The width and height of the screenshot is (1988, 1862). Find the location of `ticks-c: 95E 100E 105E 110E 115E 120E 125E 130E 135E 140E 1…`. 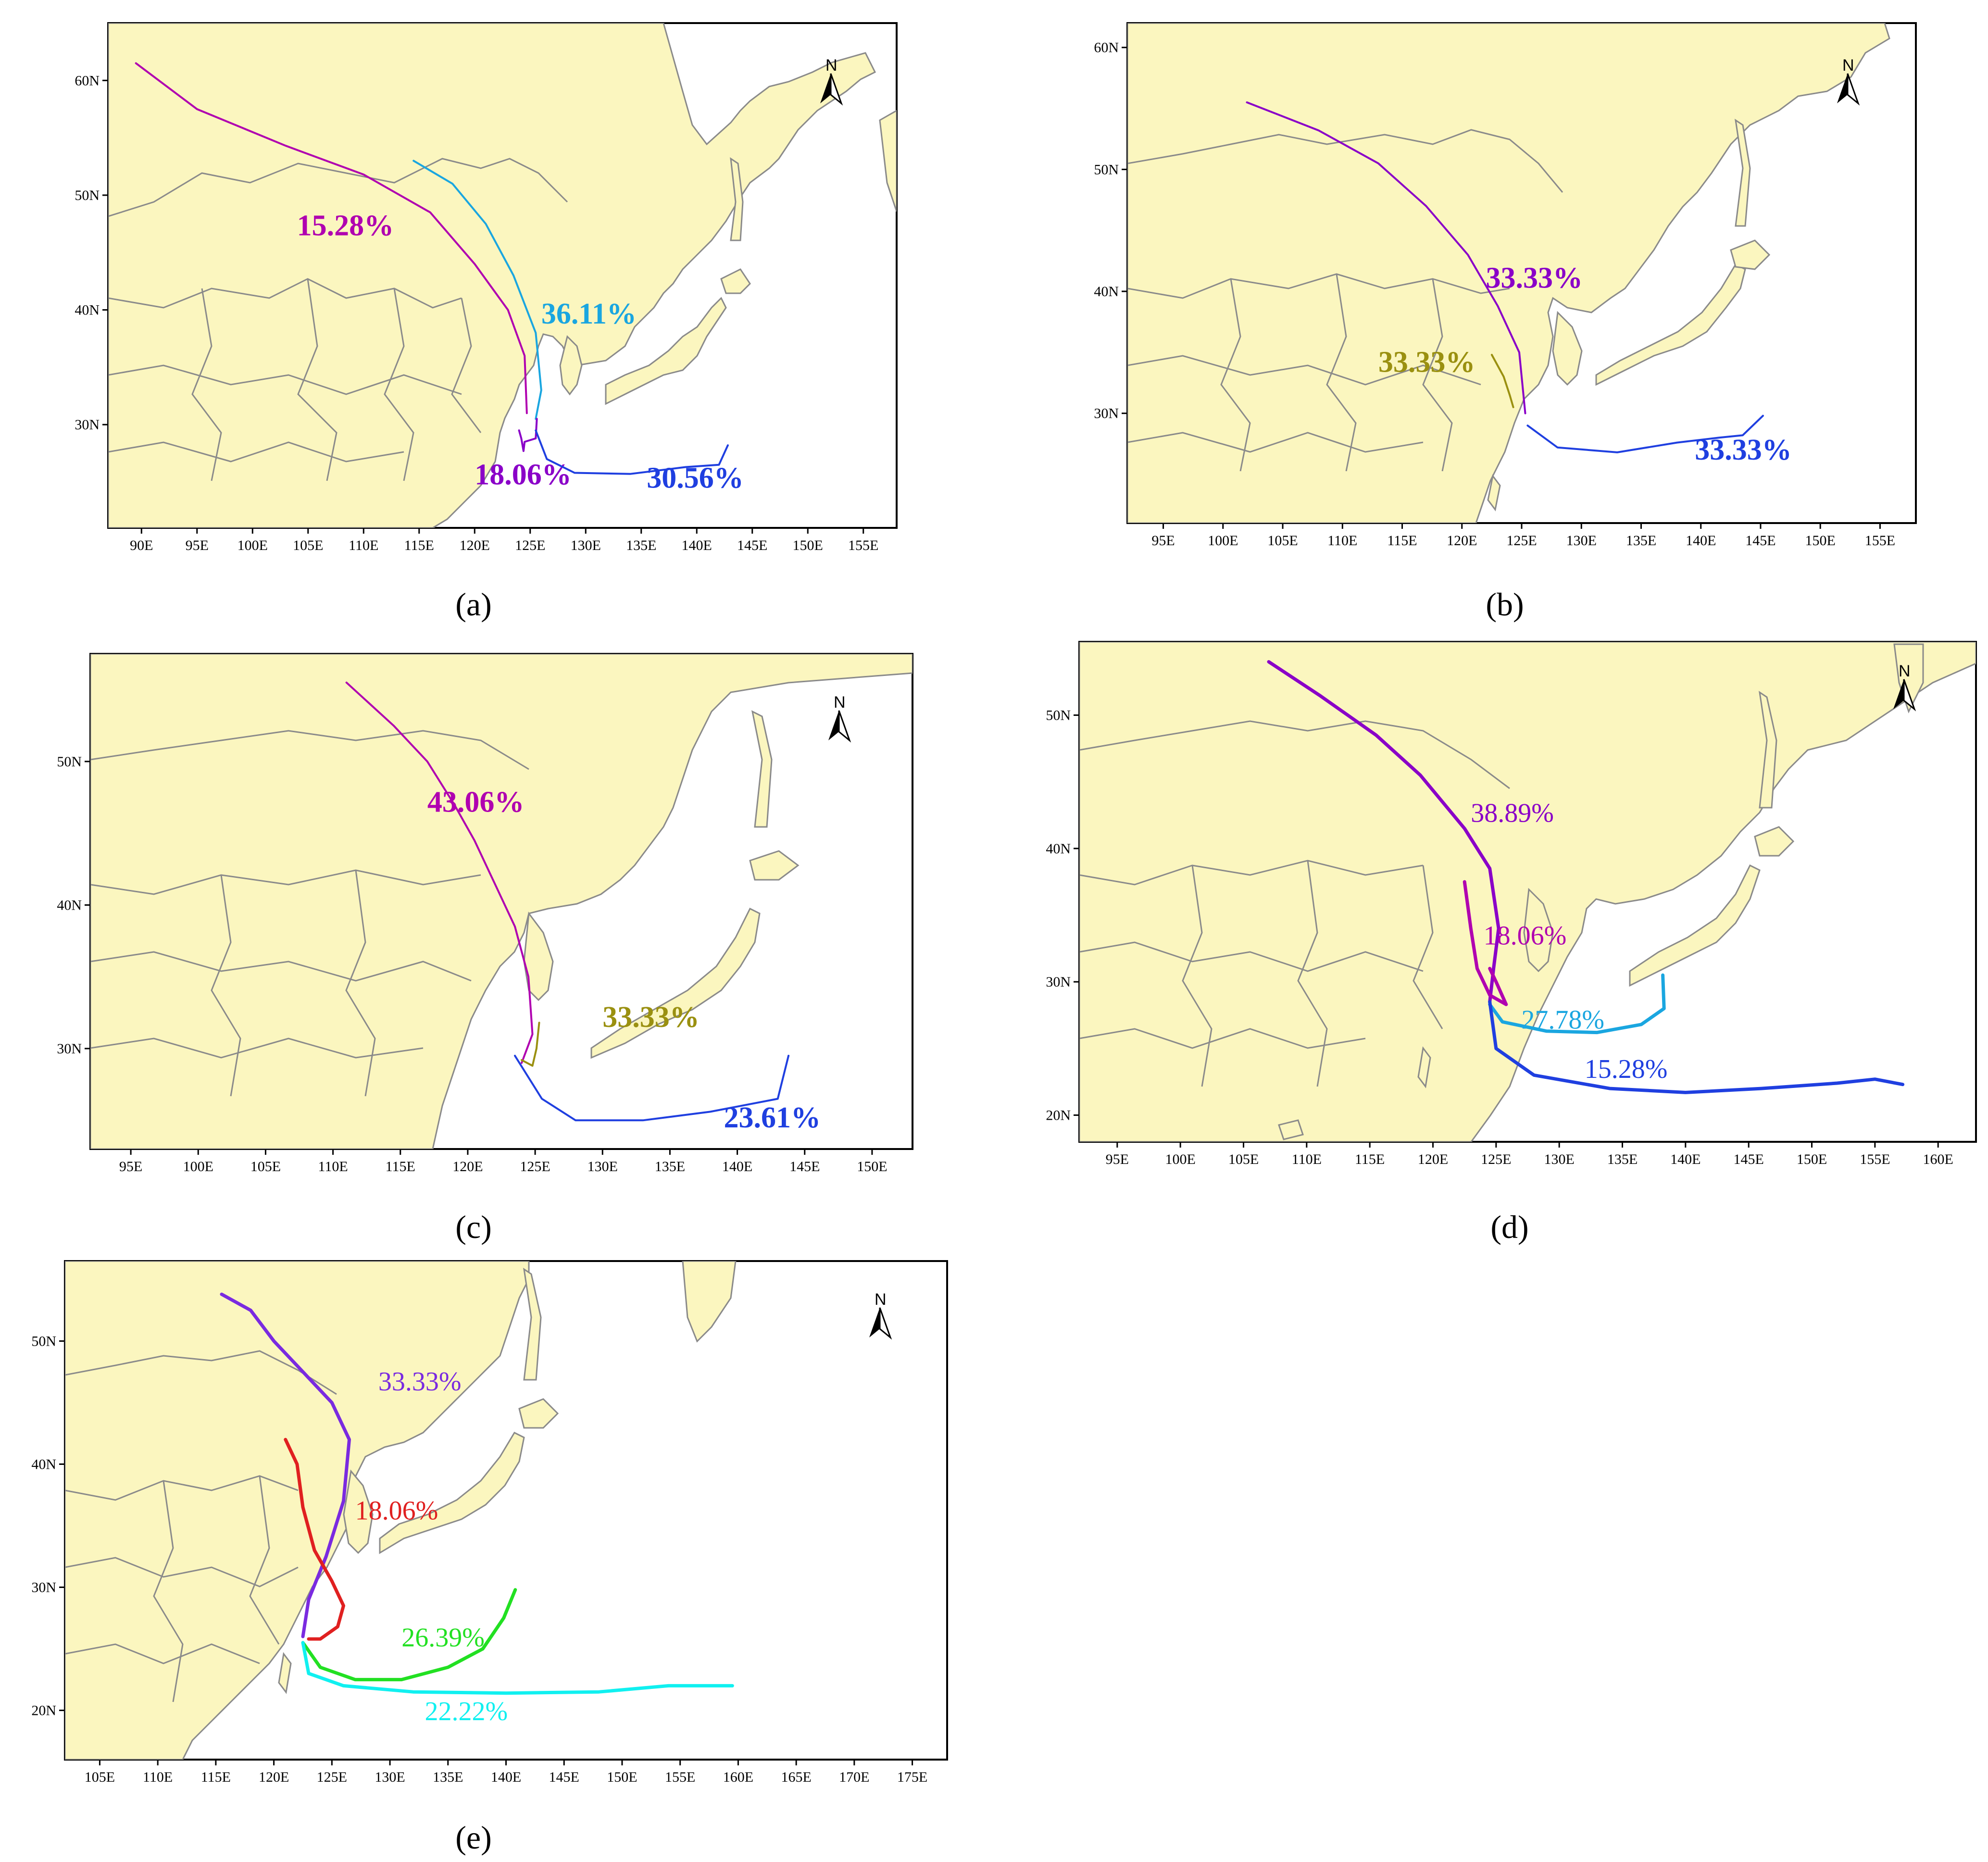

ticks-c: 95E 100E 105E 110E 115E 120E 125E 130E 135E 140E 1… is located at coordinates (472, 964).